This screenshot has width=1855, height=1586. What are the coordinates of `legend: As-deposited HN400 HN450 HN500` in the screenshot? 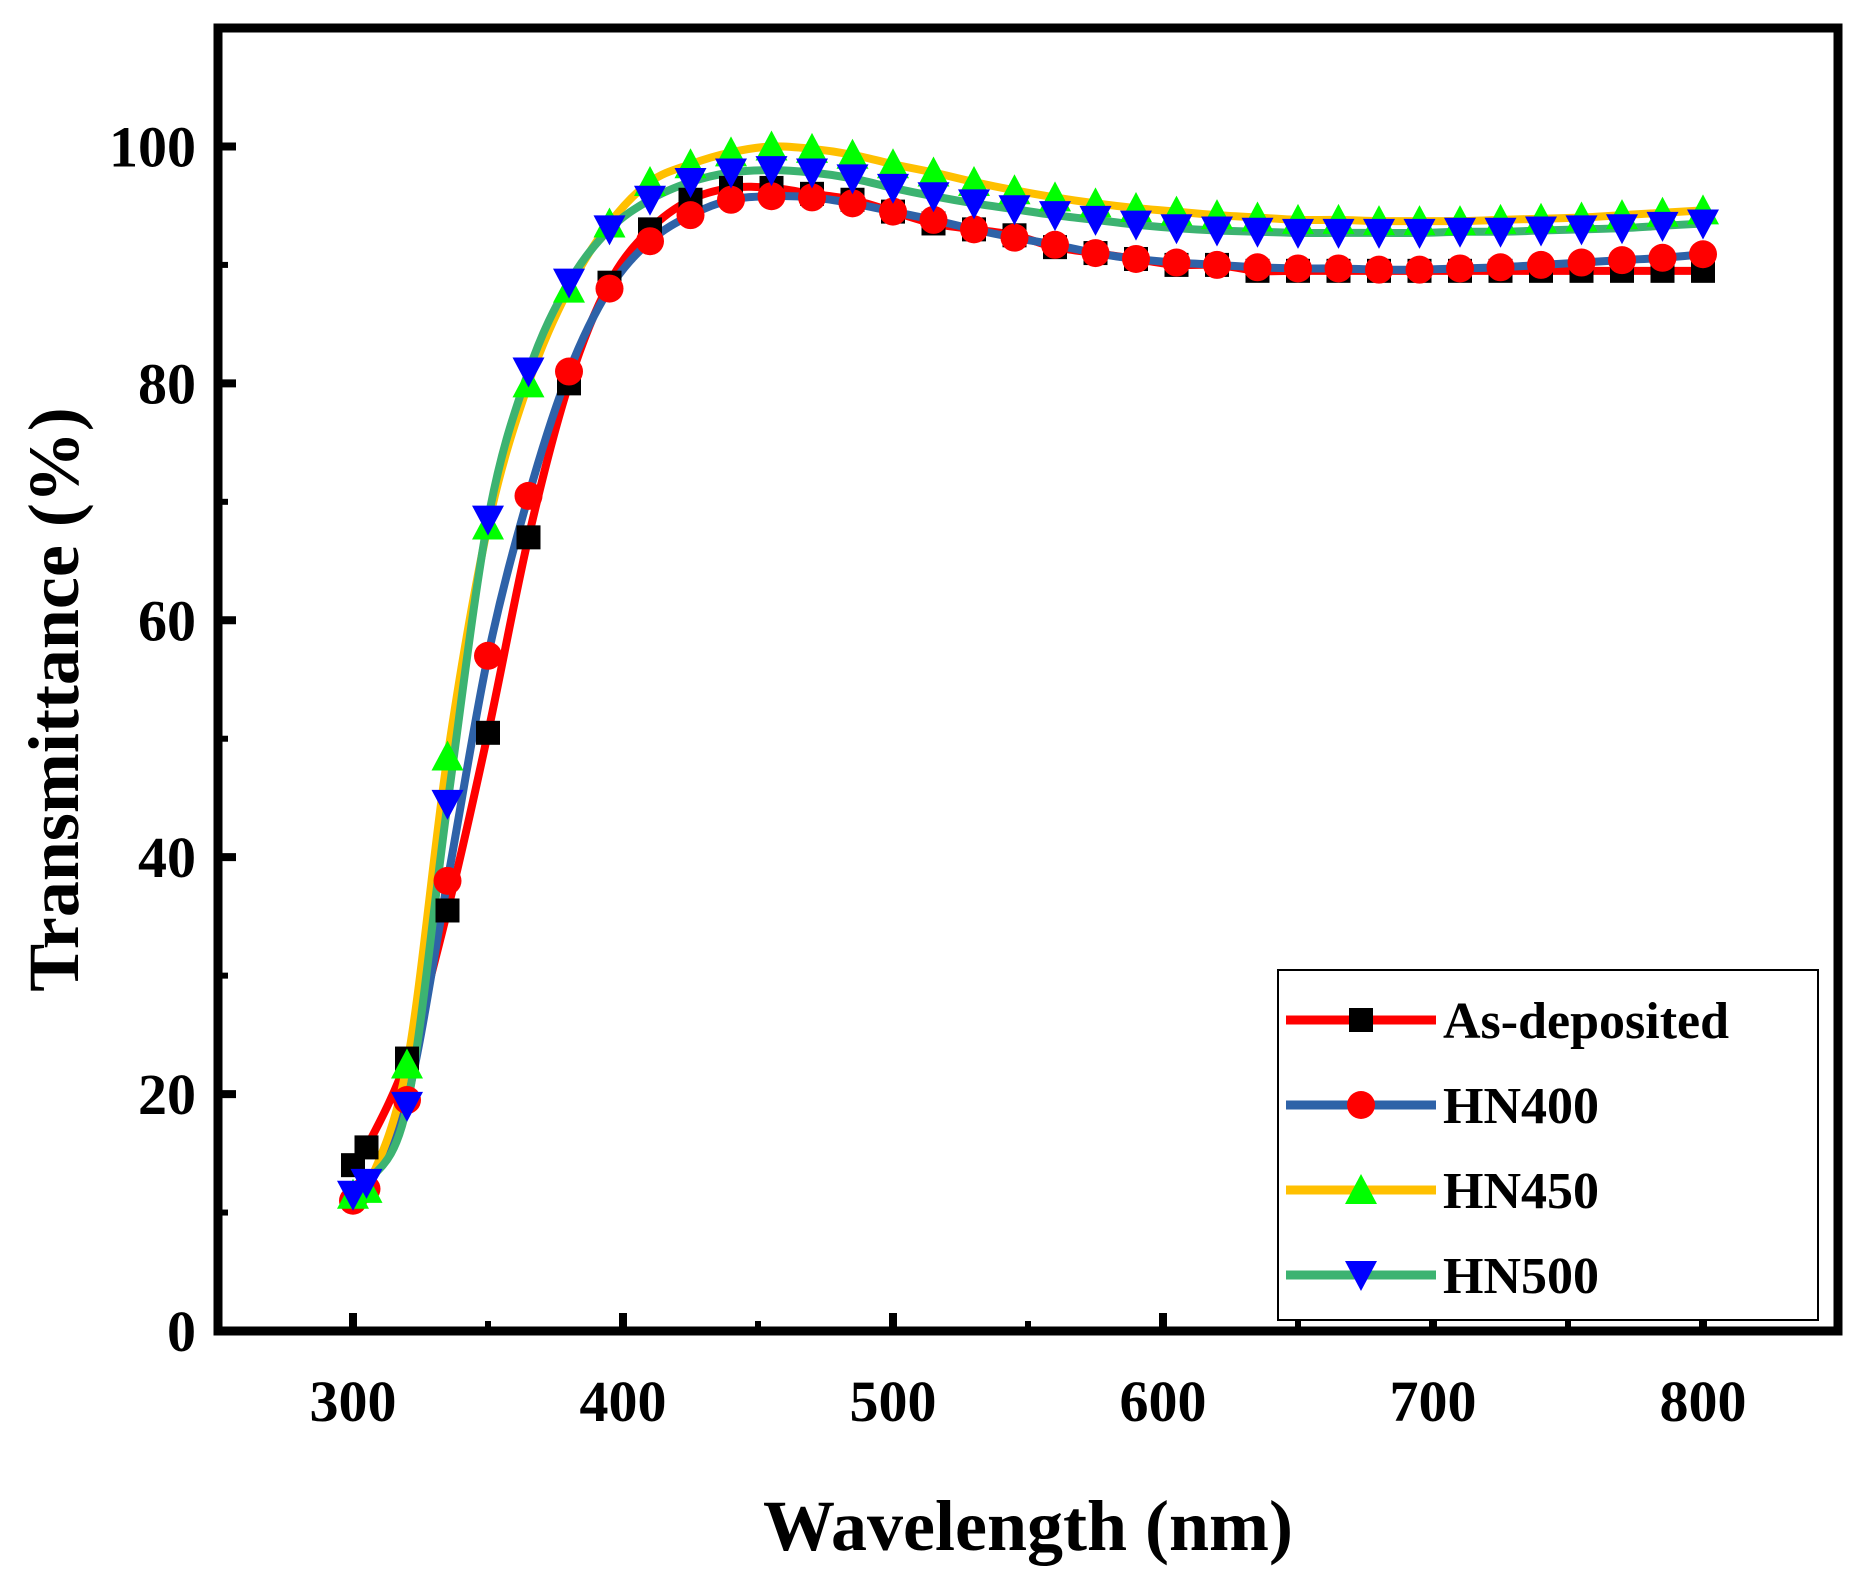 It's located at (1548, 1145).